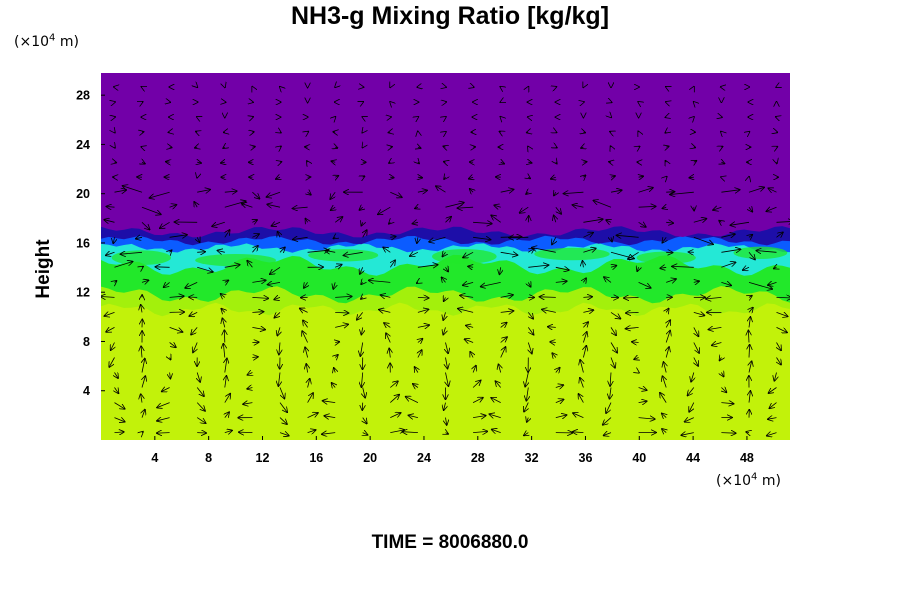  Describe the element at coordinates (760, 252) in the screenshot. I see `green-patch` at that location.